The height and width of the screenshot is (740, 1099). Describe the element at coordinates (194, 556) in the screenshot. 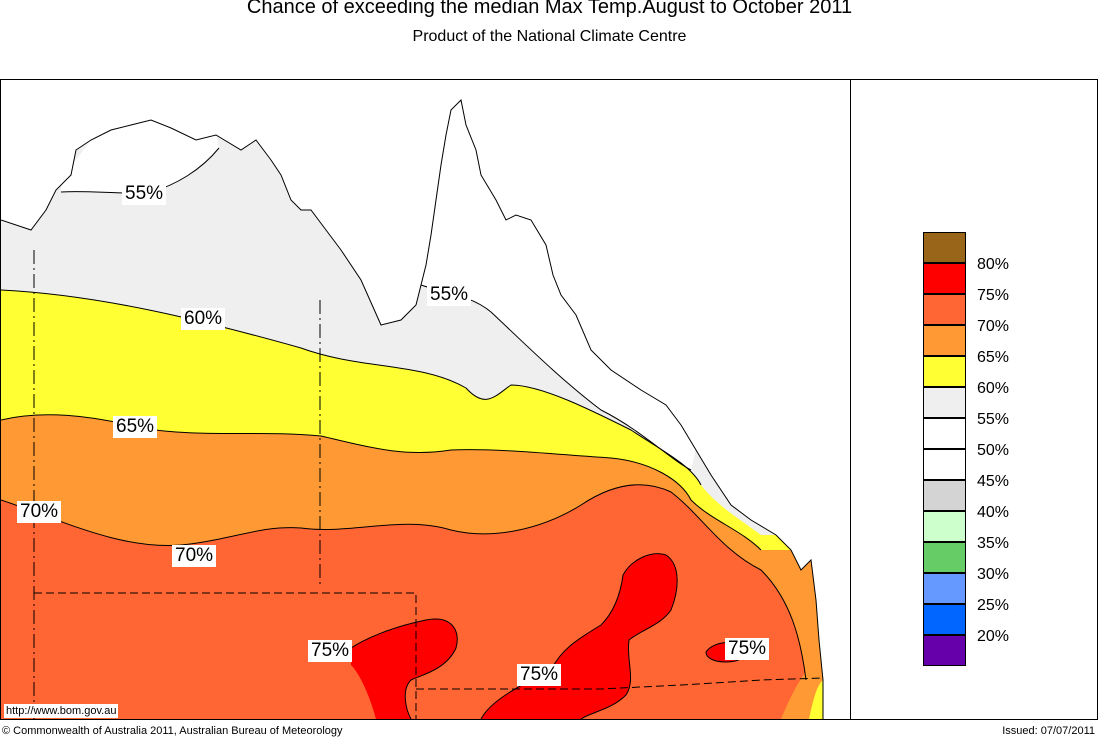

I see `contour-label-70: 70%` at that location.